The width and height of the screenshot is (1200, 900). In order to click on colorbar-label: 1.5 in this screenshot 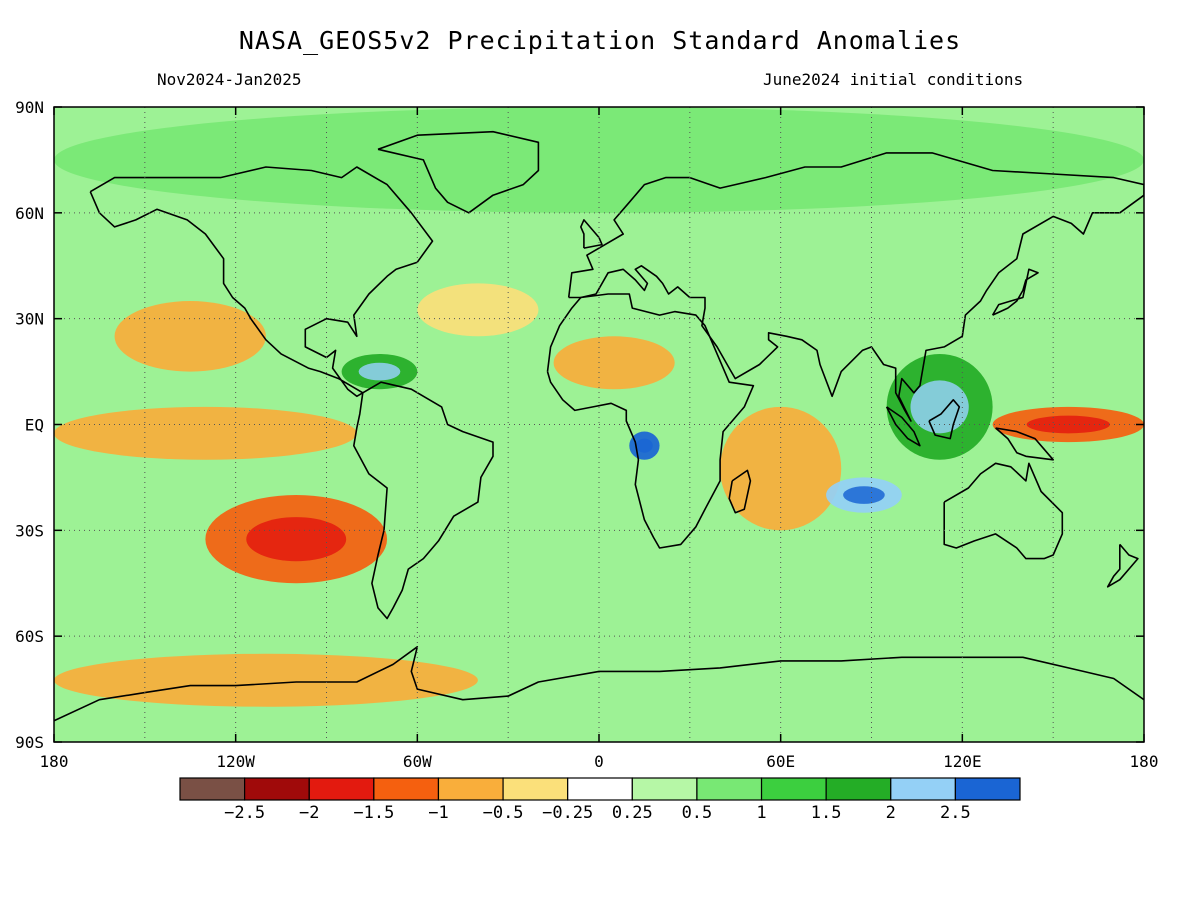, I will do `click(826, 813)`.